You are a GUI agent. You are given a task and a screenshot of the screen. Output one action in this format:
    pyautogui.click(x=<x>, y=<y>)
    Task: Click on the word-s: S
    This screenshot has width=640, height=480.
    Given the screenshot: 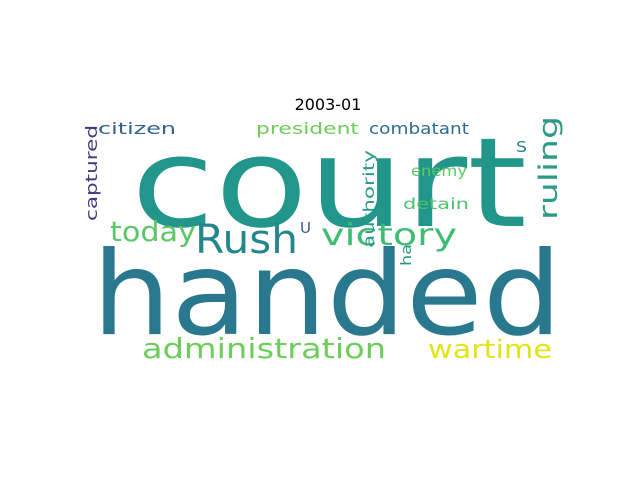 What is the action you would take?
    pyautogui.click(x=521, y=147)
    